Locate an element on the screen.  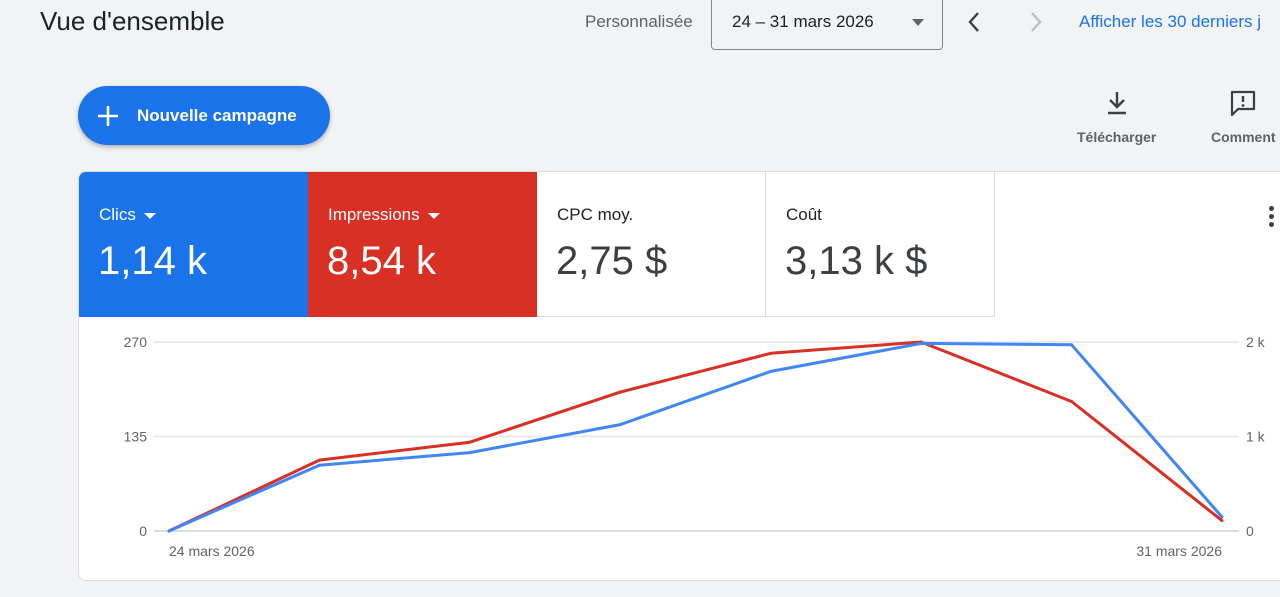
metric-avg-cpc-value: 2,75 $ is located at coordinates (612, 261).